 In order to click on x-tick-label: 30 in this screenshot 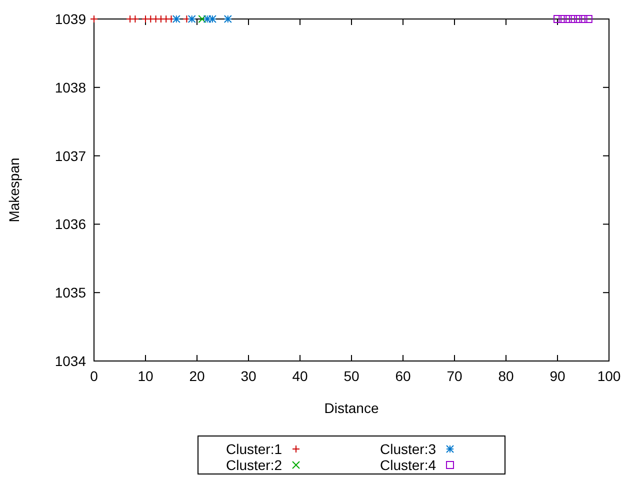, I will do `click(248, 376)`.